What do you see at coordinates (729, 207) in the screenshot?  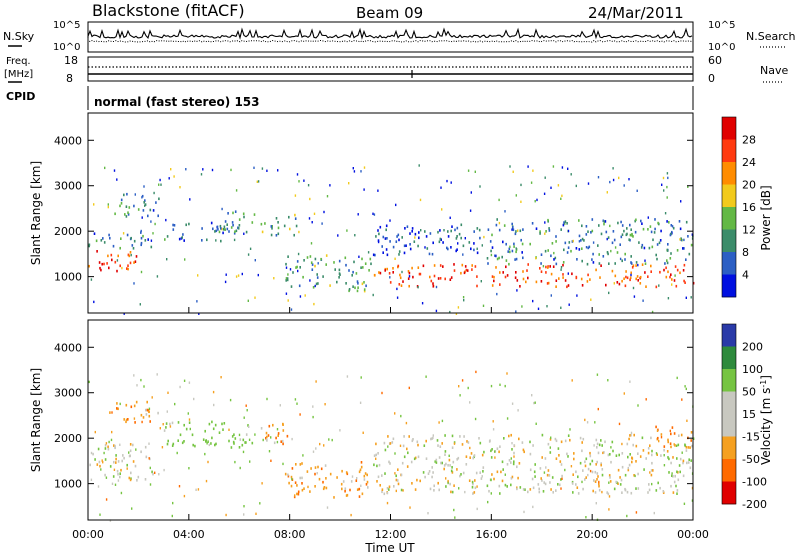 I see `colorbar-frame` at bounding box center [729, 207].